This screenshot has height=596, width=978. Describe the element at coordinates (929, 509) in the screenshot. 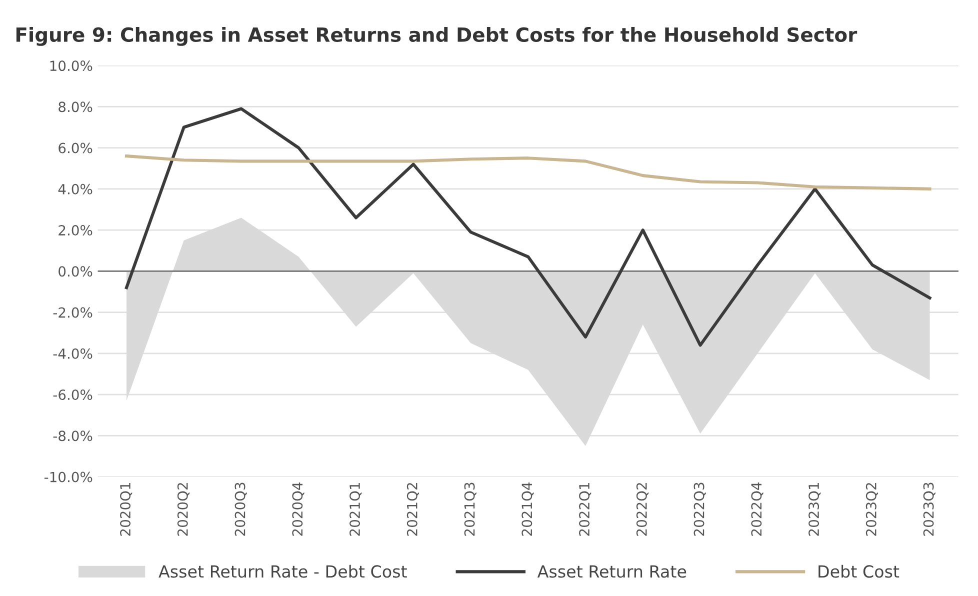

I see `x-tick-label: 2023Q3` at that location.